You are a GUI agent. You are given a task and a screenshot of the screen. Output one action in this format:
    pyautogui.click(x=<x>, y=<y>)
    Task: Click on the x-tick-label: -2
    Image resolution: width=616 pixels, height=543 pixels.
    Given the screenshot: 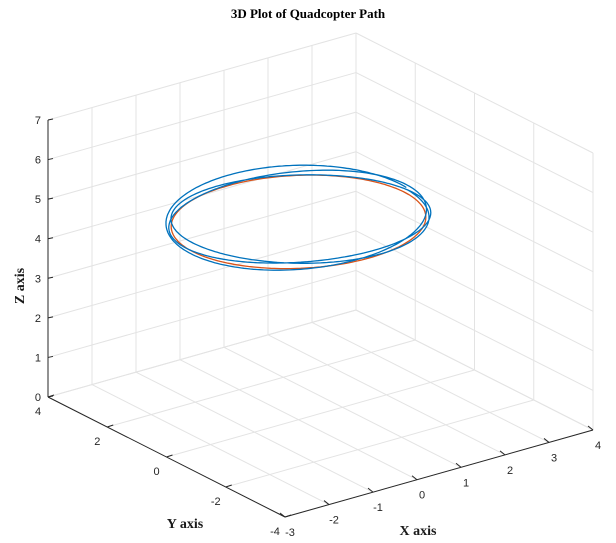 What is the action you would take?
    pyautogui.click(x=334, y=521)
    